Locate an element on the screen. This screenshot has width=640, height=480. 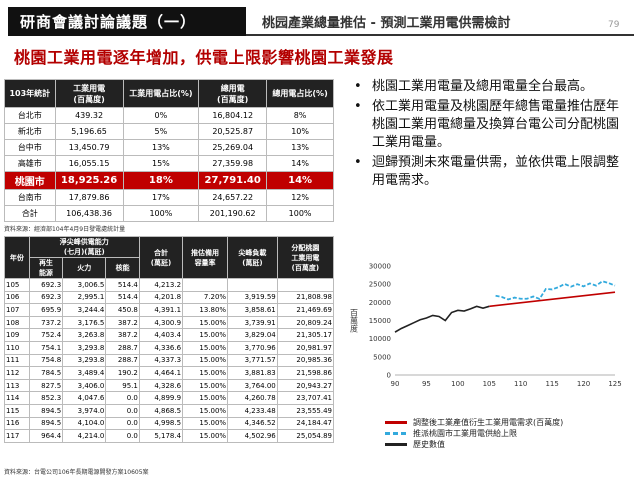
x-tick-label: 105 is located at coordinates (489, 384).